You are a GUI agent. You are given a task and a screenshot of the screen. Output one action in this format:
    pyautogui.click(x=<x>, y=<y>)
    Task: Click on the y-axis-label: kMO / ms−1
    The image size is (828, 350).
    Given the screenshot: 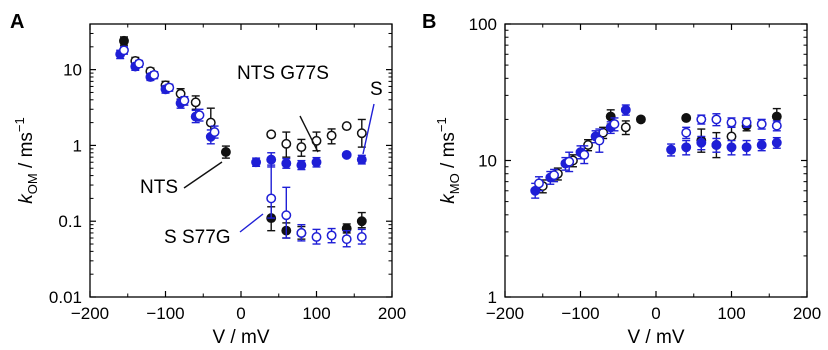 What is the action you would take?
    pyautogui.click(x=448, y=160)
    